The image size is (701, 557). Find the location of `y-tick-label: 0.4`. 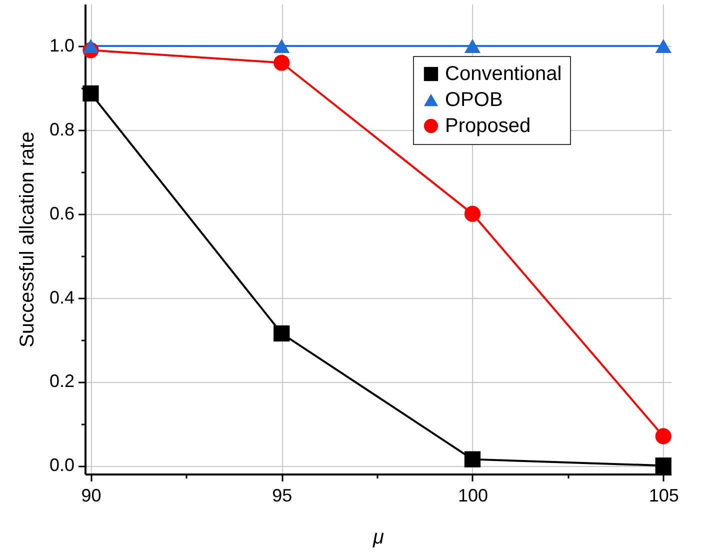

y-tick-label: 0.4 is located at coordinates (61, 297).